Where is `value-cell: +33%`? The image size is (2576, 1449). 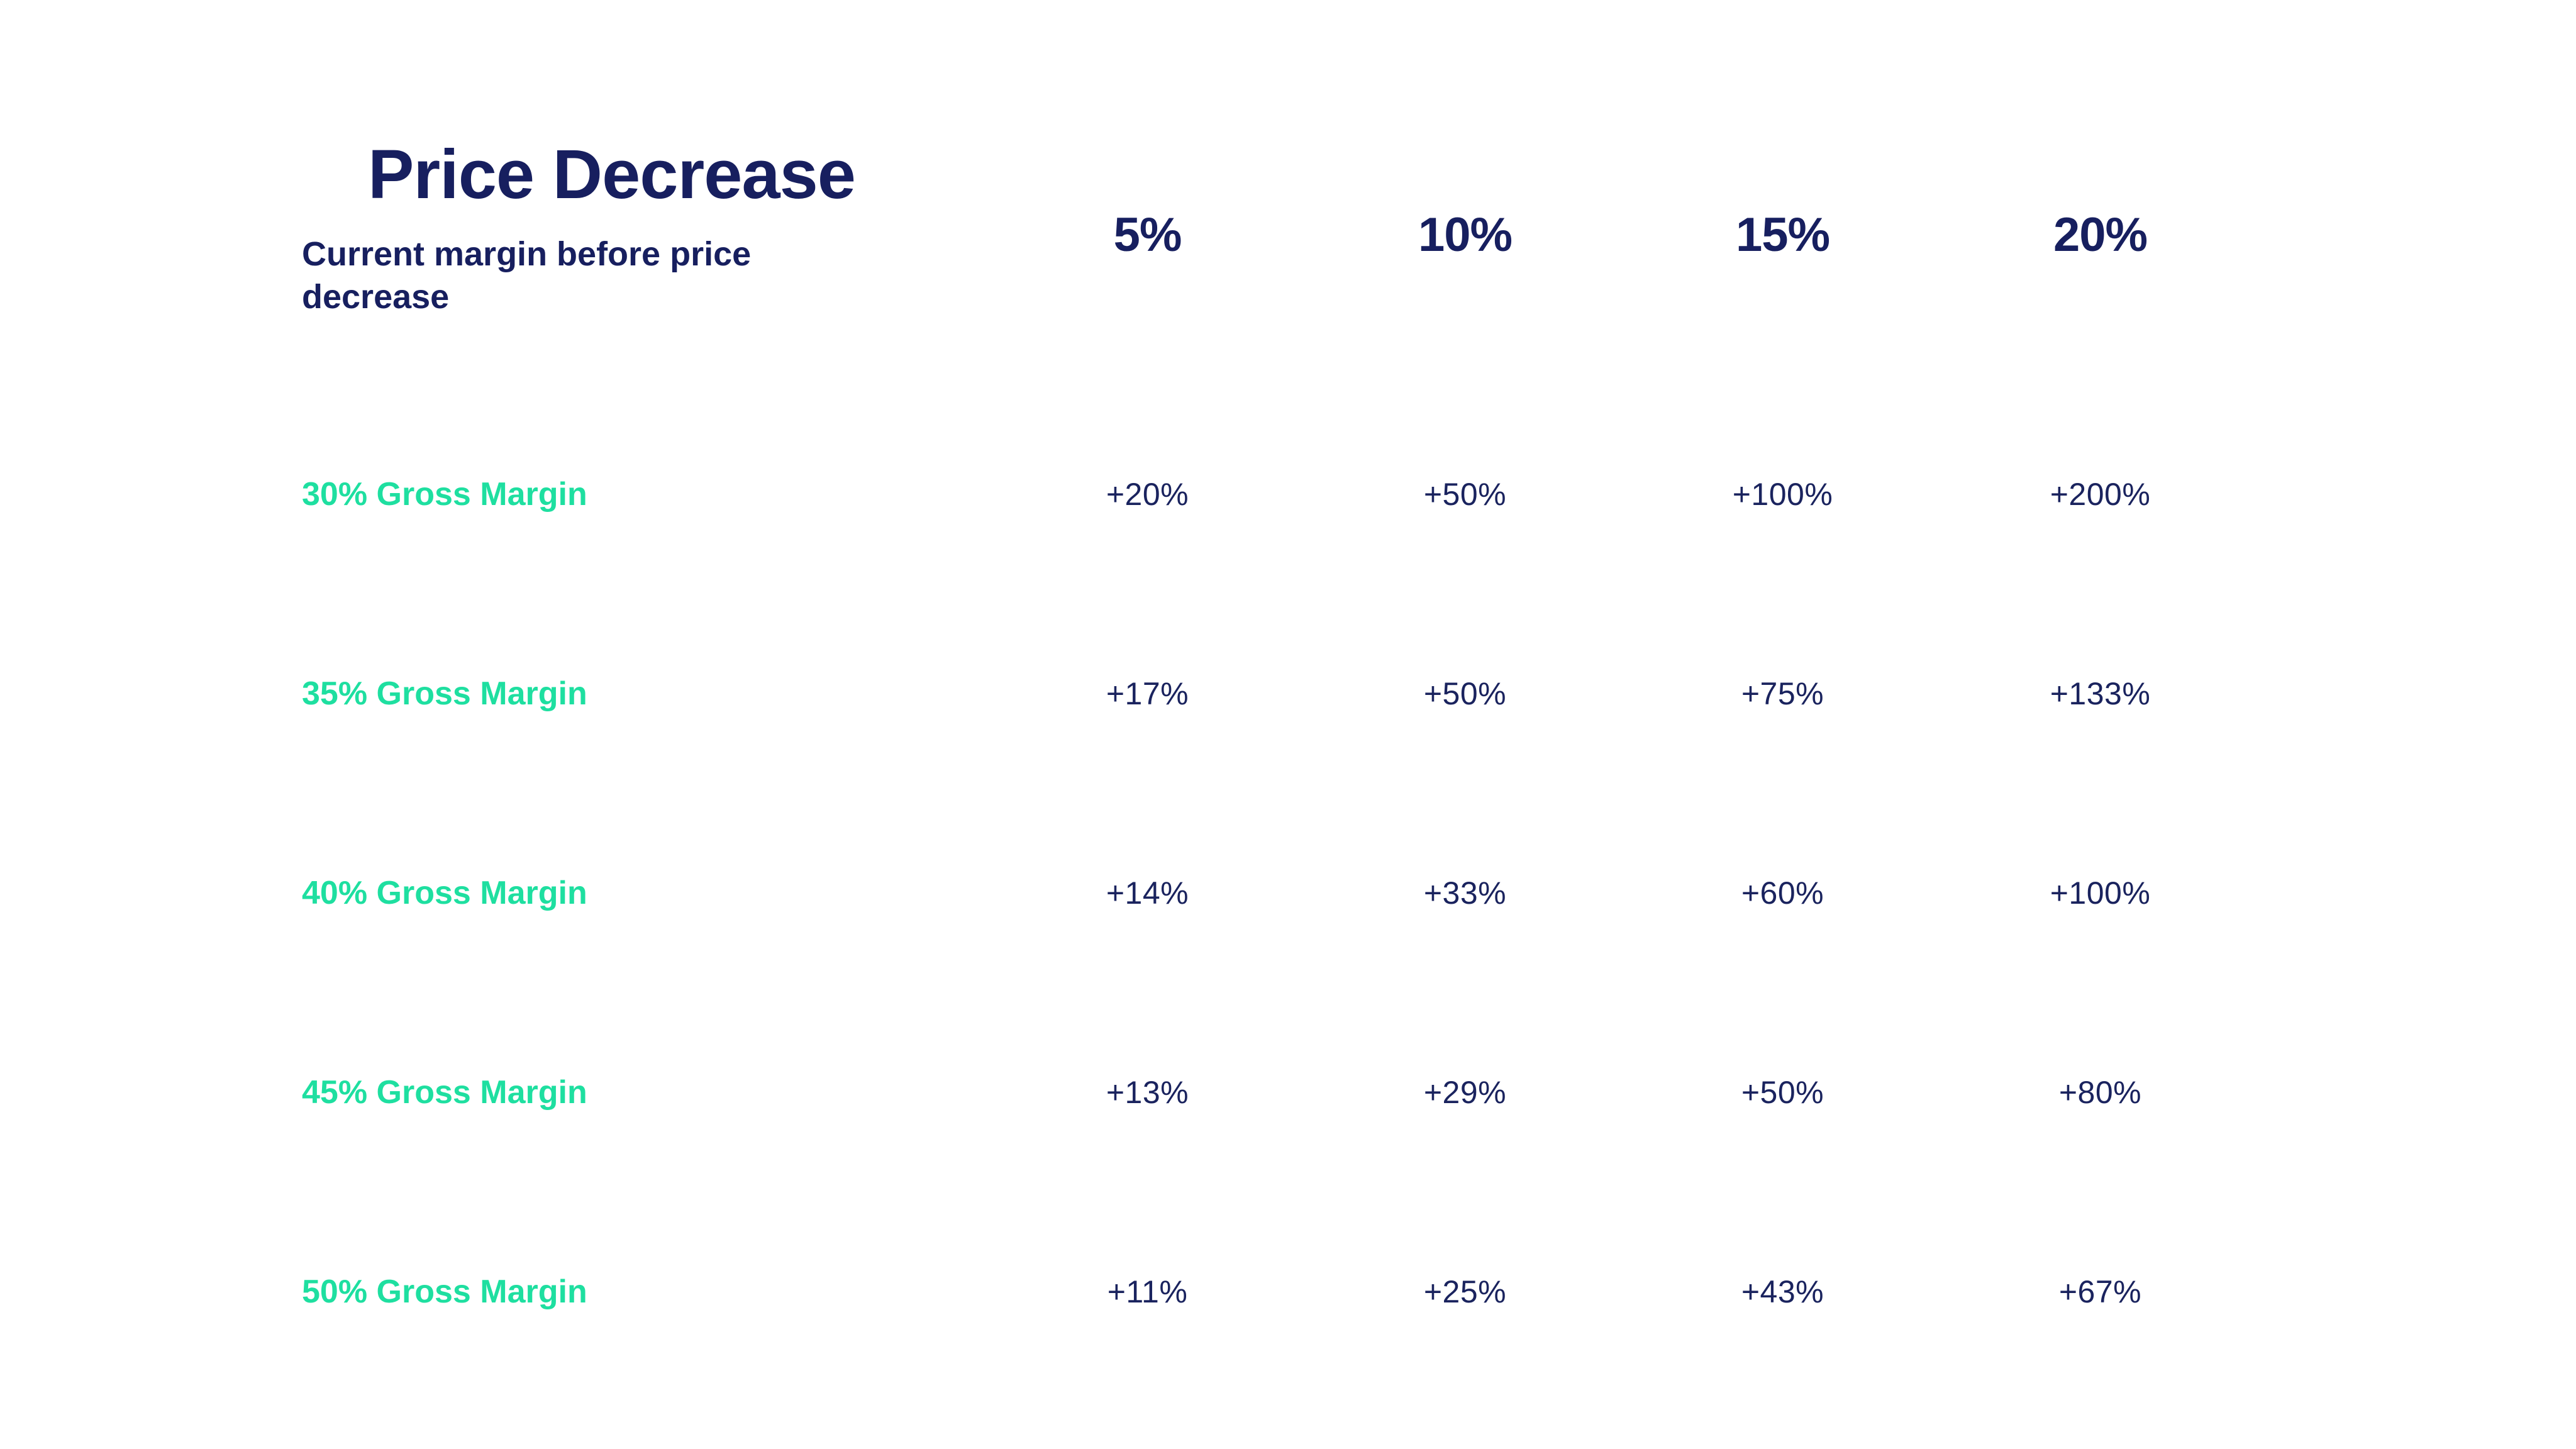
value-cell: +33% is located at coordinates (1465, 893).